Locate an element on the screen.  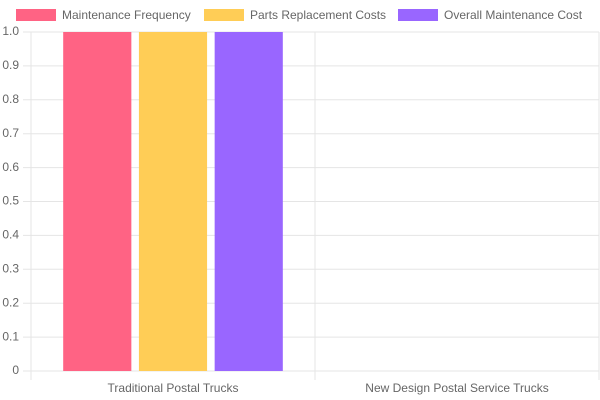
y-tick-label: 0.9 is located at coordinates (10, 65).